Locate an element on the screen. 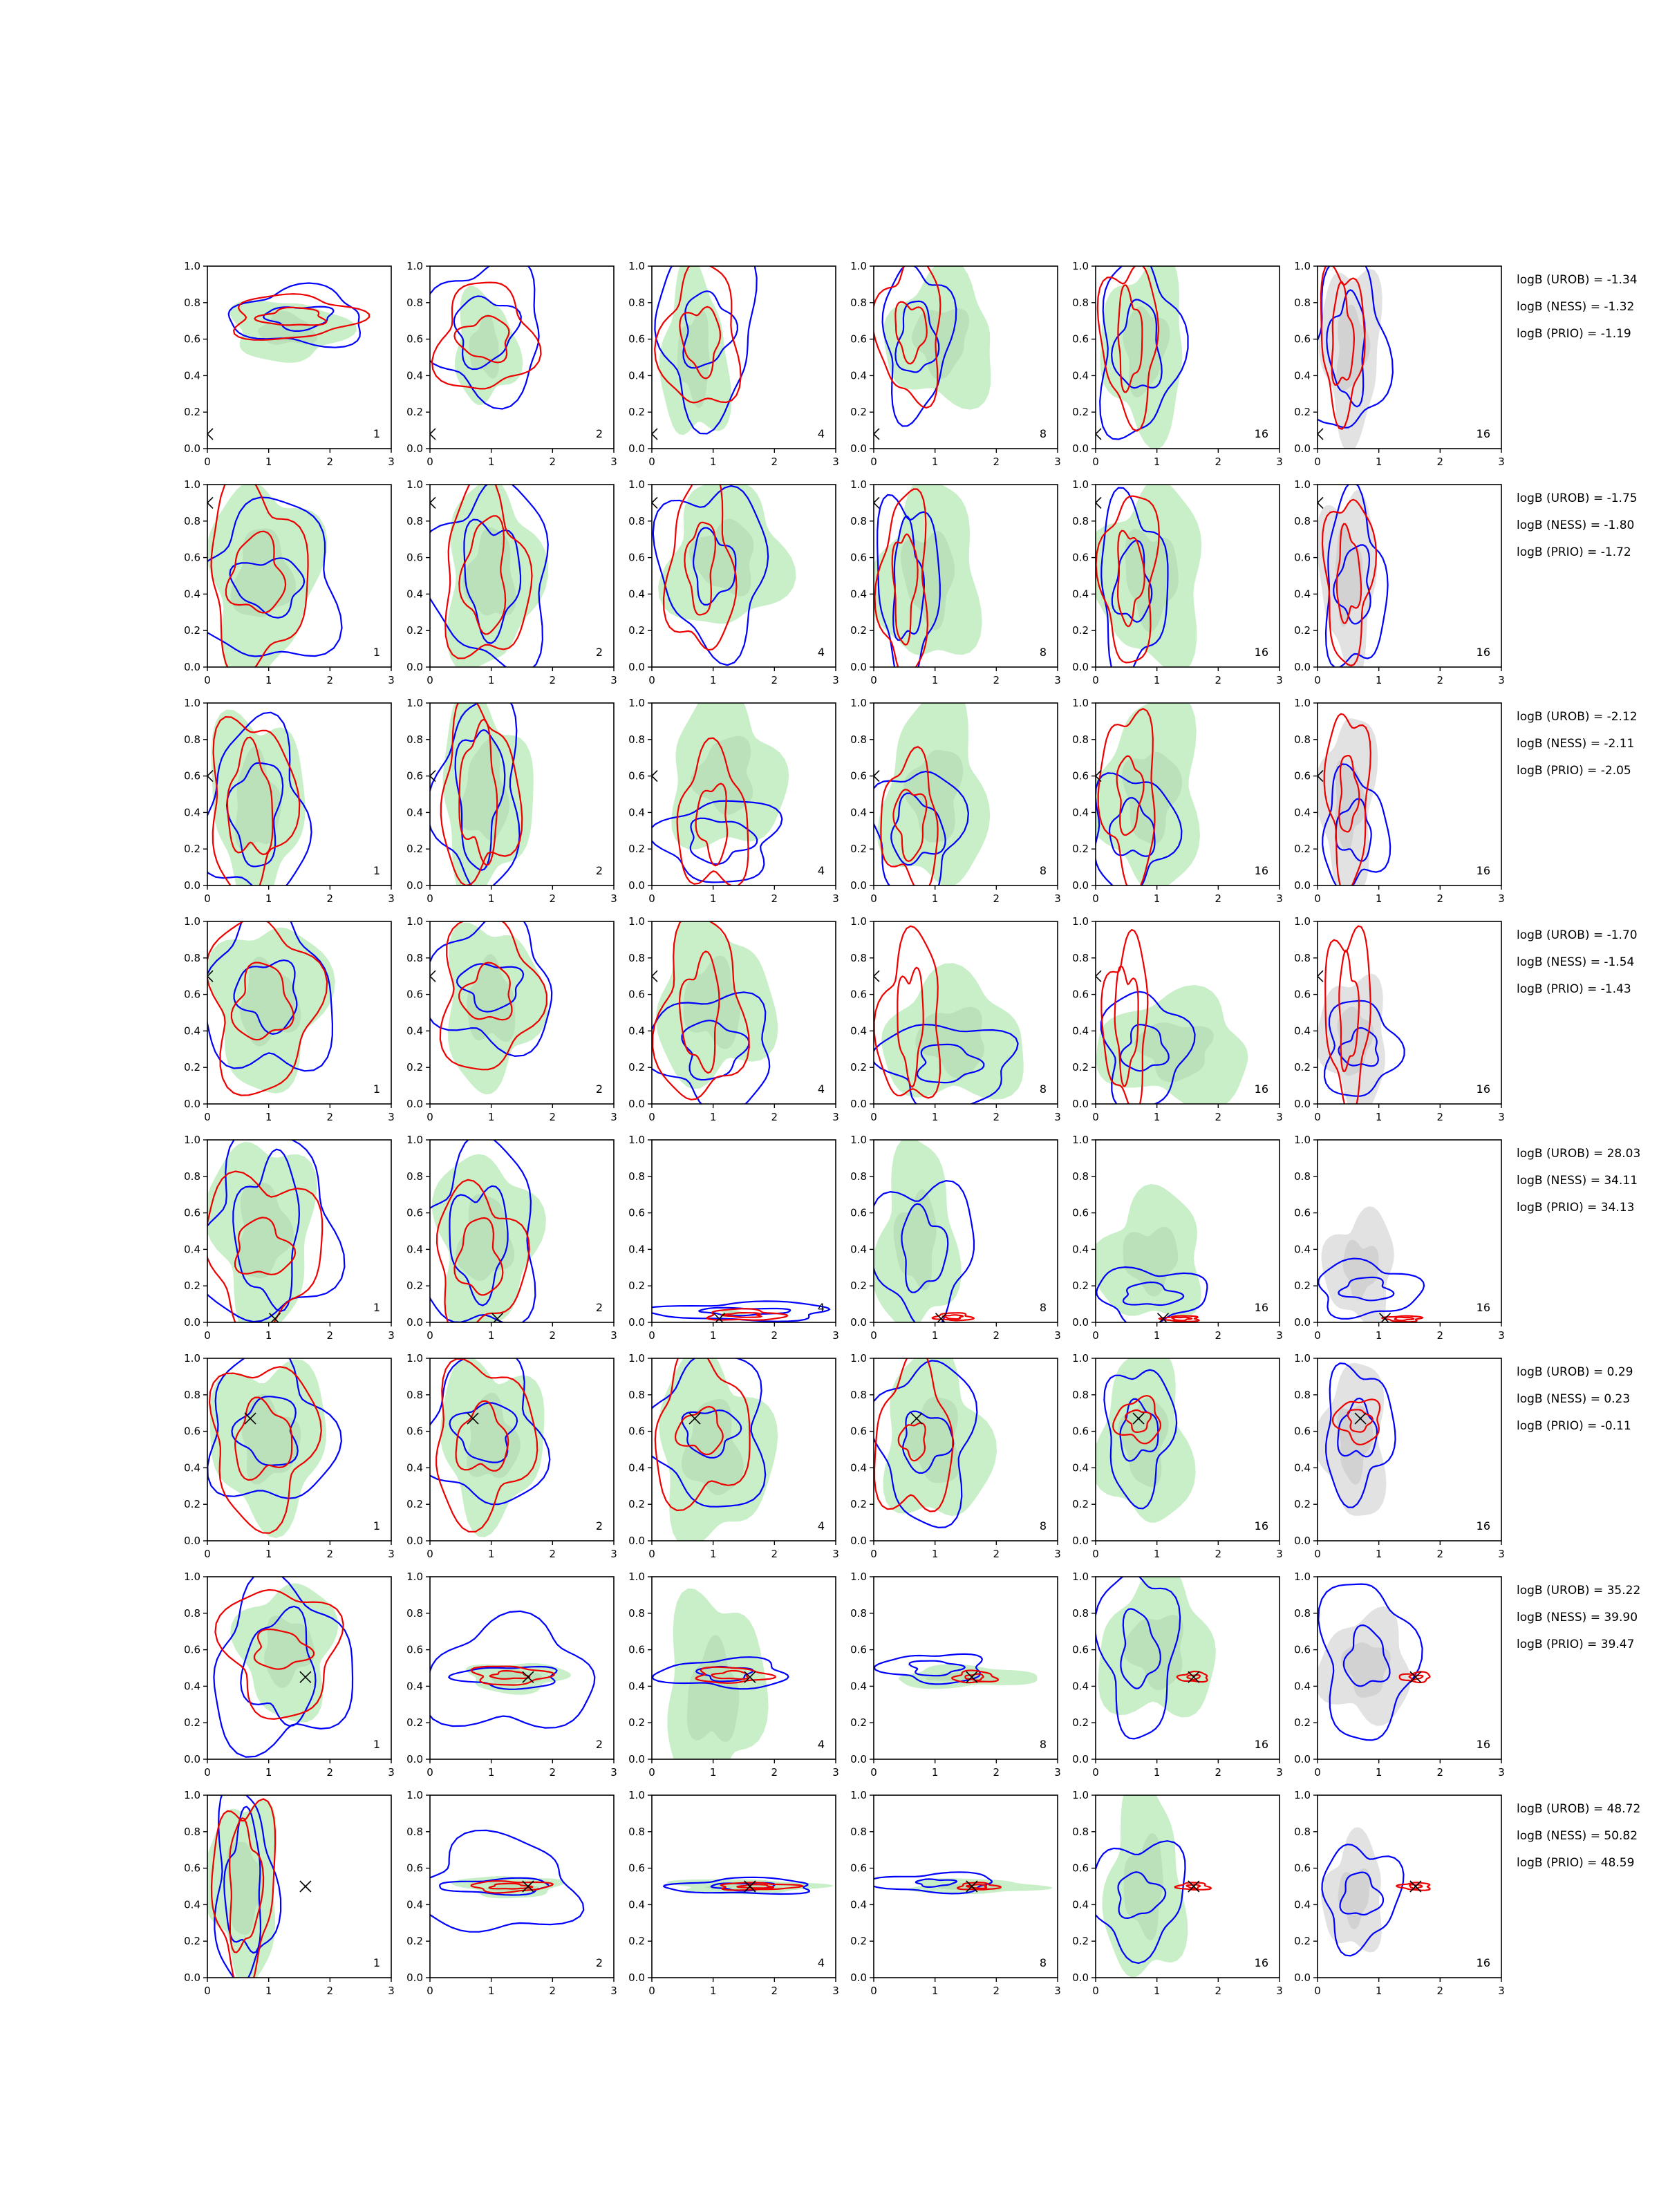  panel-r7-c6: 0.0 0.2 0.4 0.6 0.8 1.0 0 1 2 3 16 is located at coordinates (1399, 1675).